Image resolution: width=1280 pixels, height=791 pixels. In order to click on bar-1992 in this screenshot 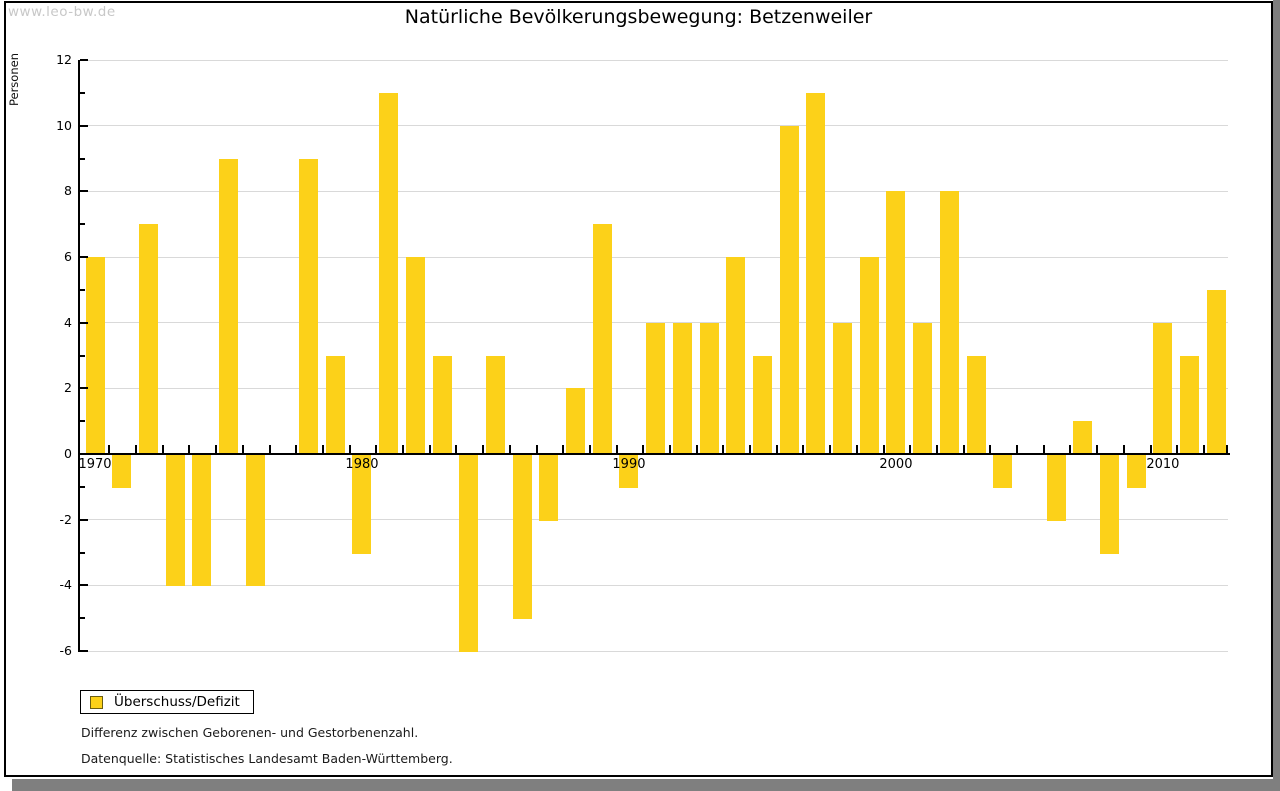, I will do `click(682, 388)`.